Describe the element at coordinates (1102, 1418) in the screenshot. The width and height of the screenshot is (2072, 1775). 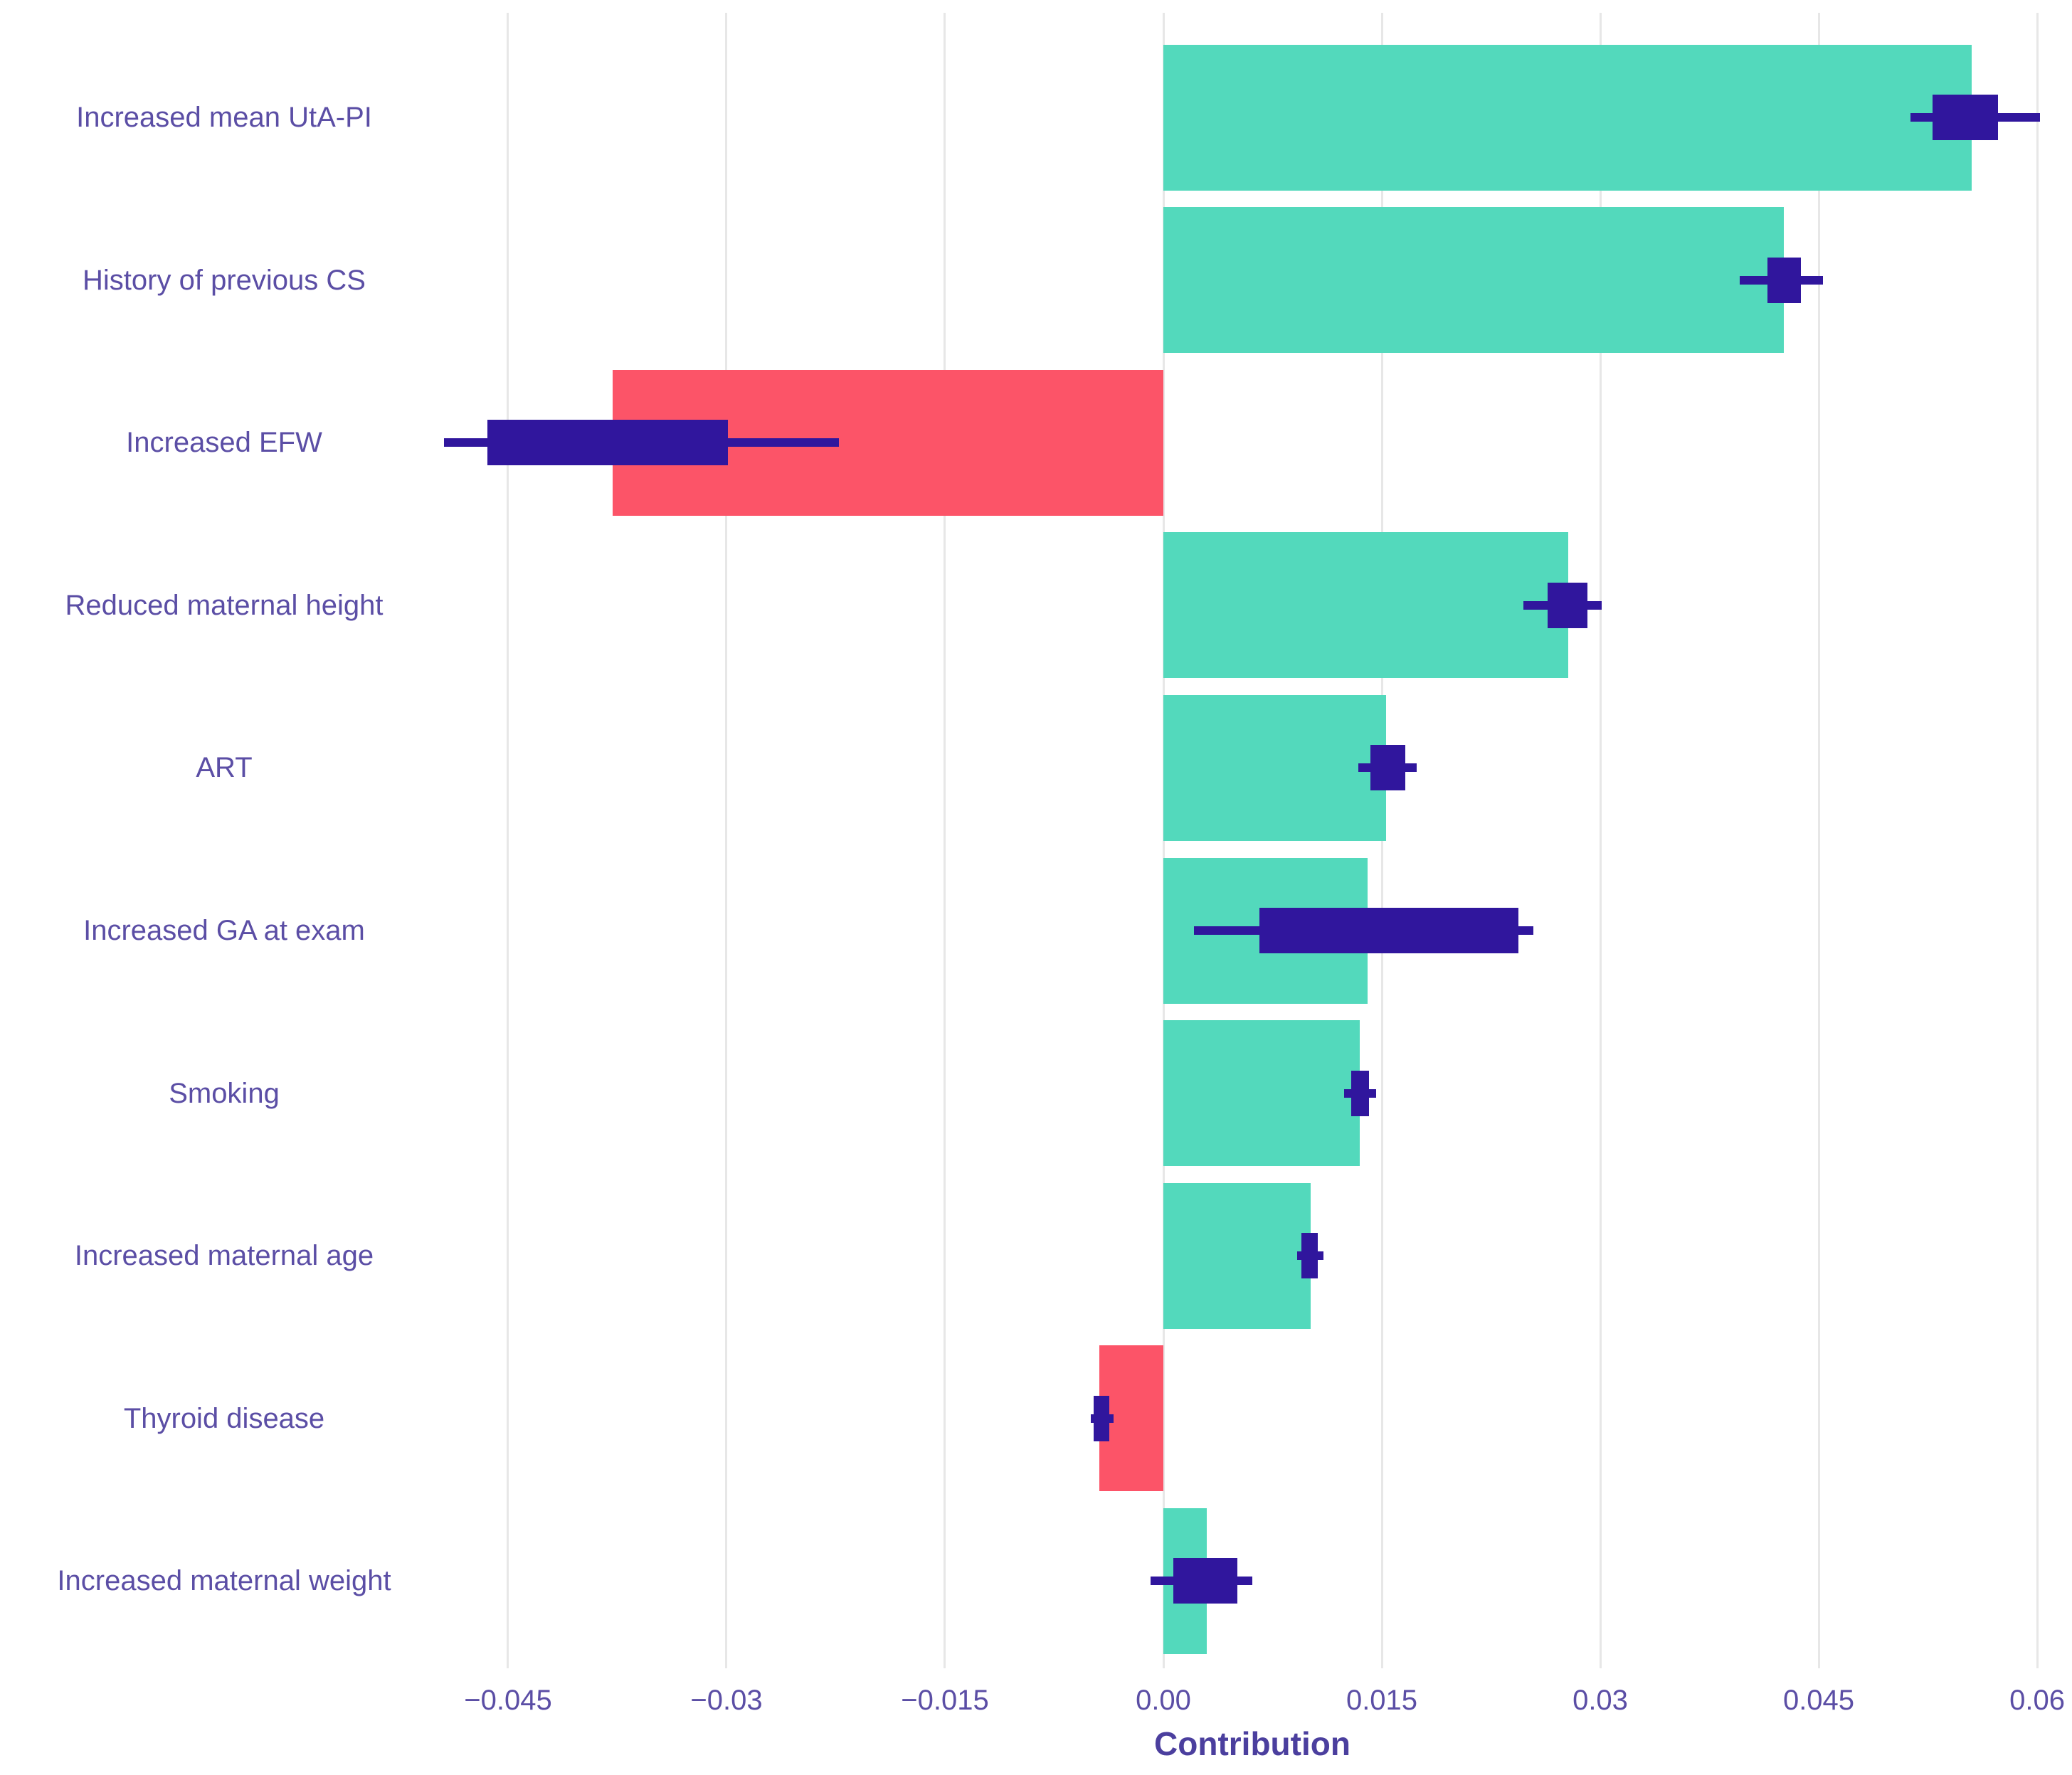
I see `error-box-thyroid-disease` at that location.